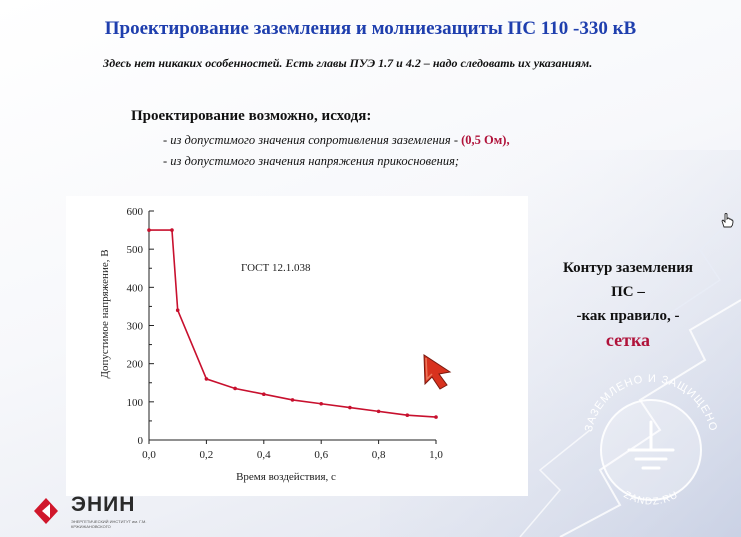  What do you see at coordinates (276, 268) in the screenshot?
I see `gost-annotation: ГОСТ 12.1.038` at bounding box center [276, 268].